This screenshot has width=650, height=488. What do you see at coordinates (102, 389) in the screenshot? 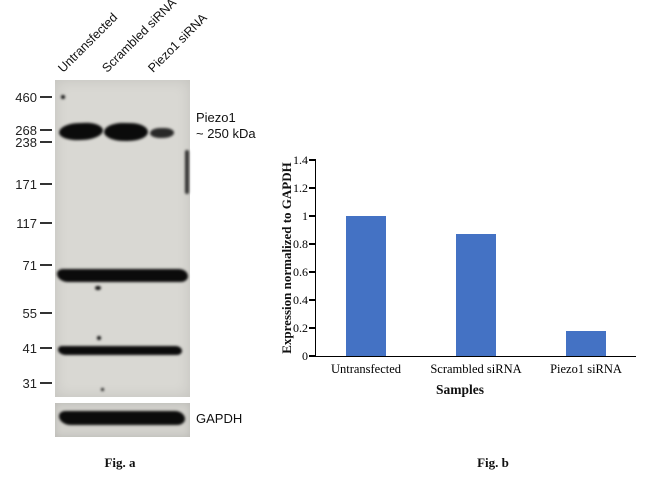
I see `speck-bottom` at bounding box center [102, 389].